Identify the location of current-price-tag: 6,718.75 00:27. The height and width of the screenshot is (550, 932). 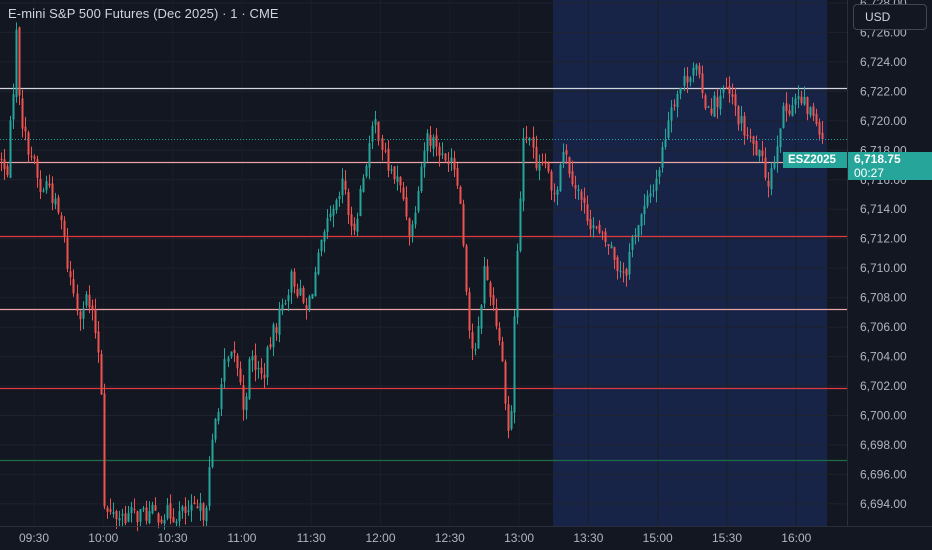
(890, 166).